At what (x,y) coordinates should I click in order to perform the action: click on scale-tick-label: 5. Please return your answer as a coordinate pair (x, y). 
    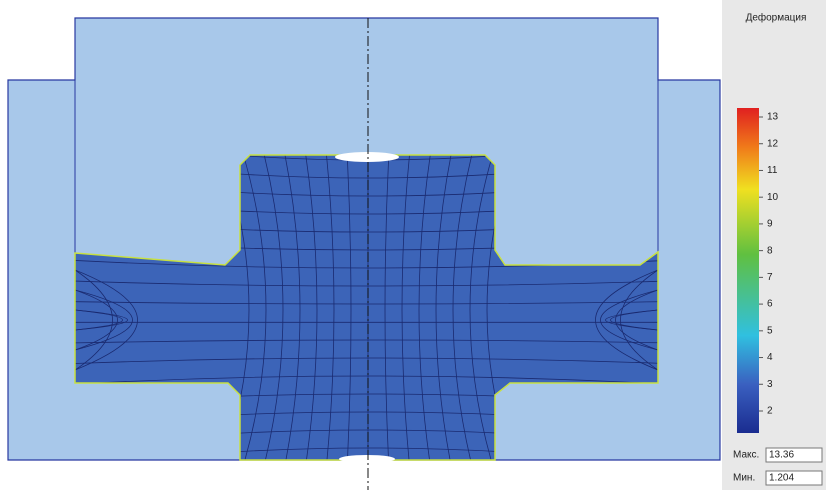
    Looking at the image, I should click on (770, 330).